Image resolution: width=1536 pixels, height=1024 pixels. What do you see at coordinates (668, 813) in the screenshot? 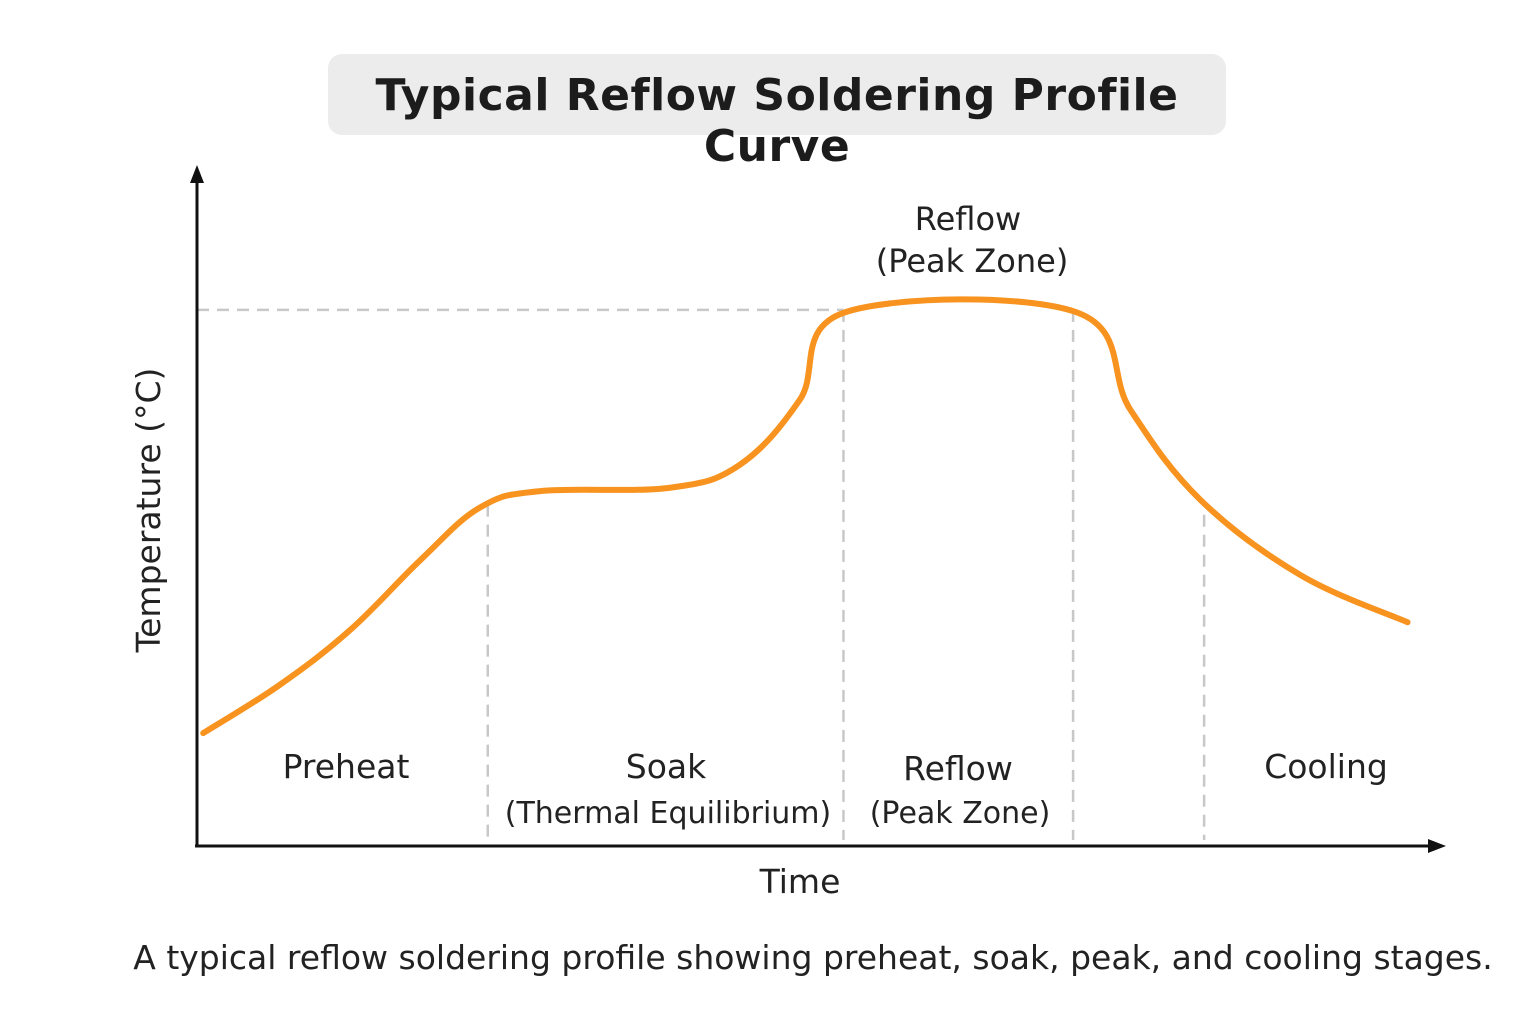
I see `zone-sublabel-soak: (Thermal Equilibrium)` at bounding box center [668, 813].